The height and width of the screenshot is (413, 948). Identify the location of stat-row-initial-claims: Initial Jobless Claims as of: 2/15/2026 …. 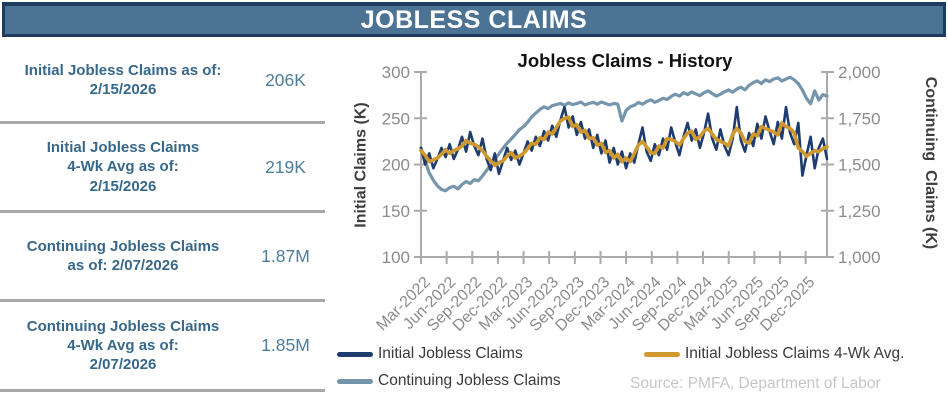
(162, 80).